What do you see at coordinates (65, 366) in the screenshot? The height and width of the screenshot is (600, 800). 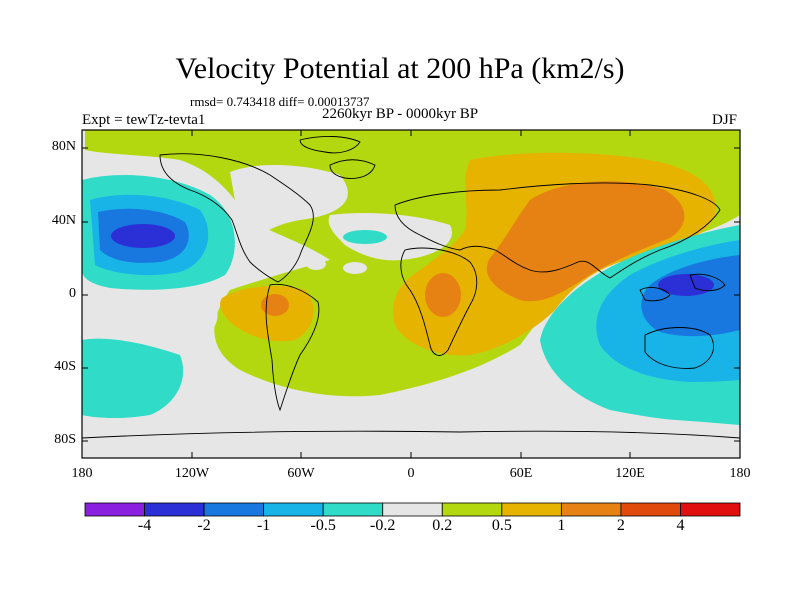 I see `y-tick-label-40s: 40S` at bounding box center [65, 366].